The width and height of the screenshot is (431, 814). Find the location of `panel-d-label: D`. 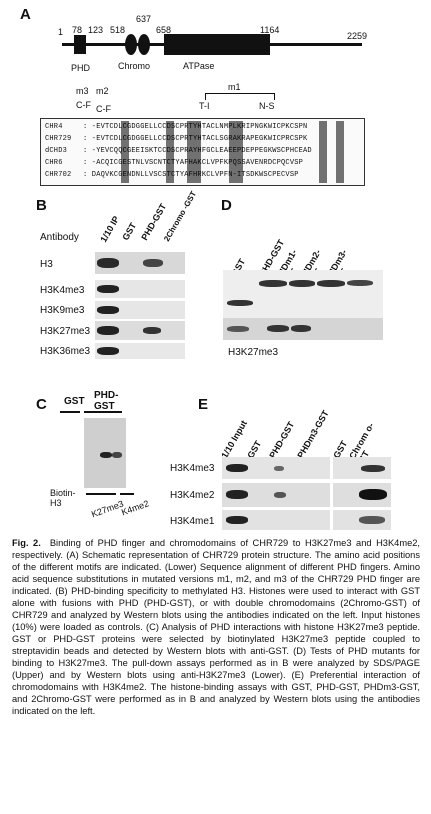

panel-d-label: D is located at coordinates (226, 205).